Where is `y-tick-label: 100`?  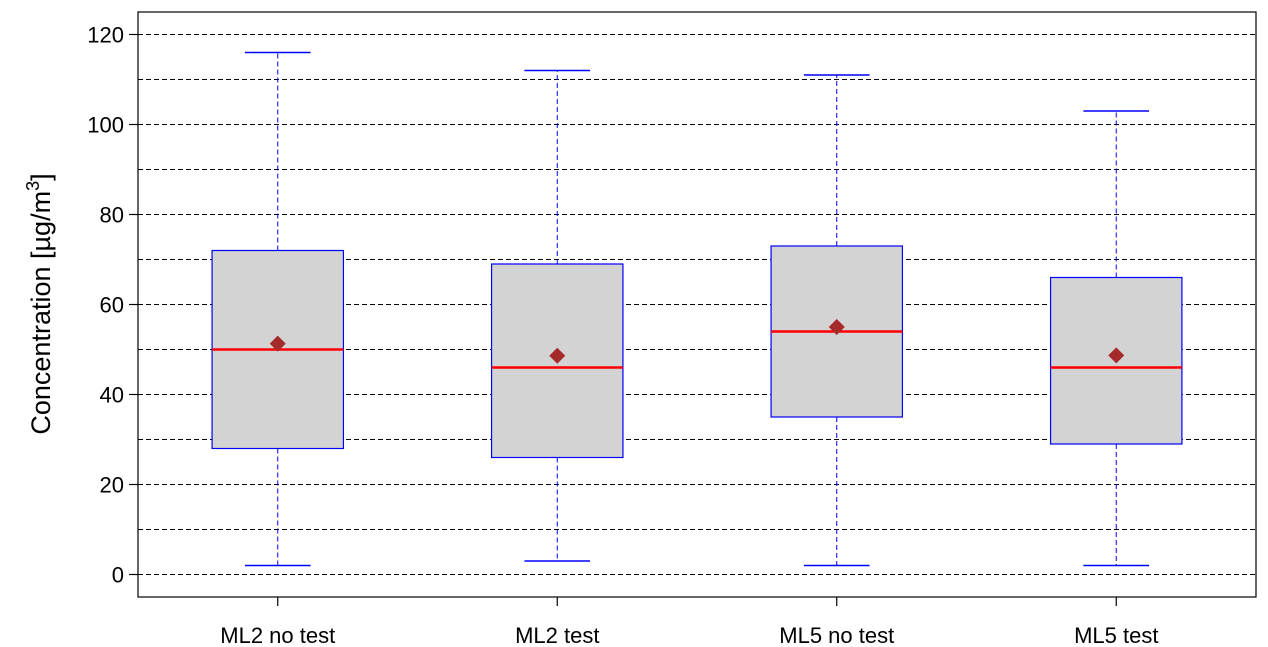 y-tick-label: 100 is located at coordinates (105, 125).